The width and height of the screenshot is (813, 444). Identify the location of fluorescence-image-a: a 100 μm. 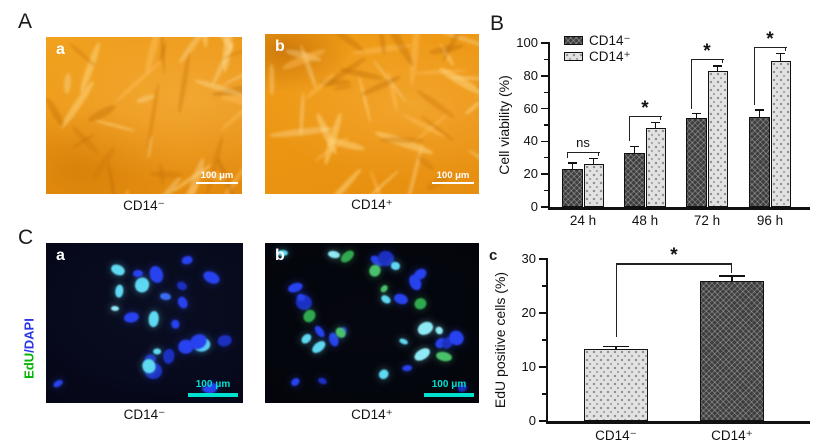
(144, 323).